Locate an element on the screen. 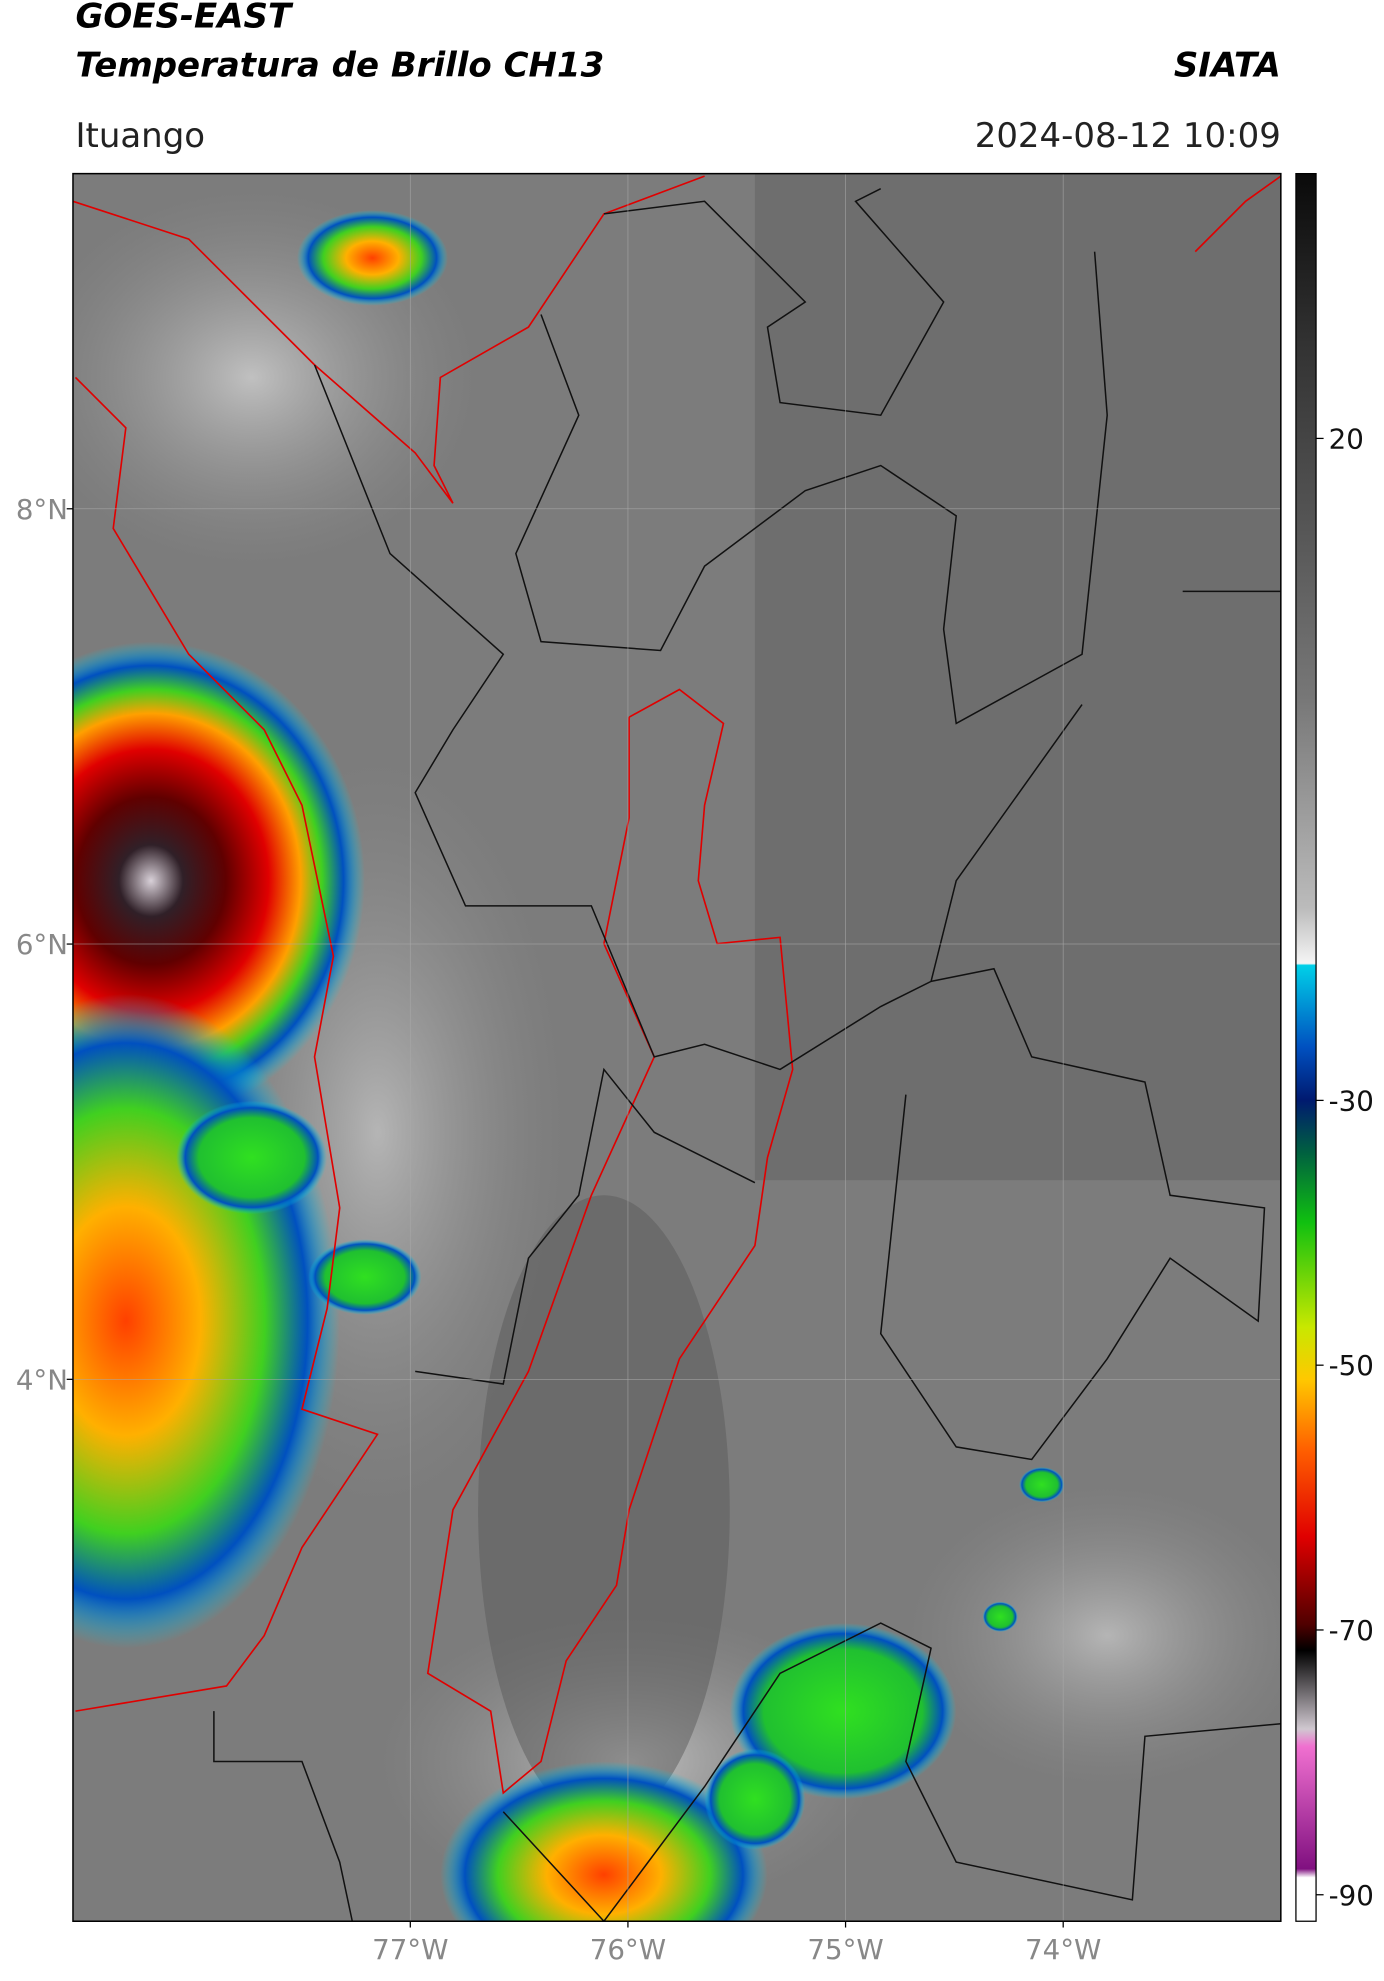 This screenshot has height=1981, width=1384. title: GOES-EAST is located at coordinates (184, 18).